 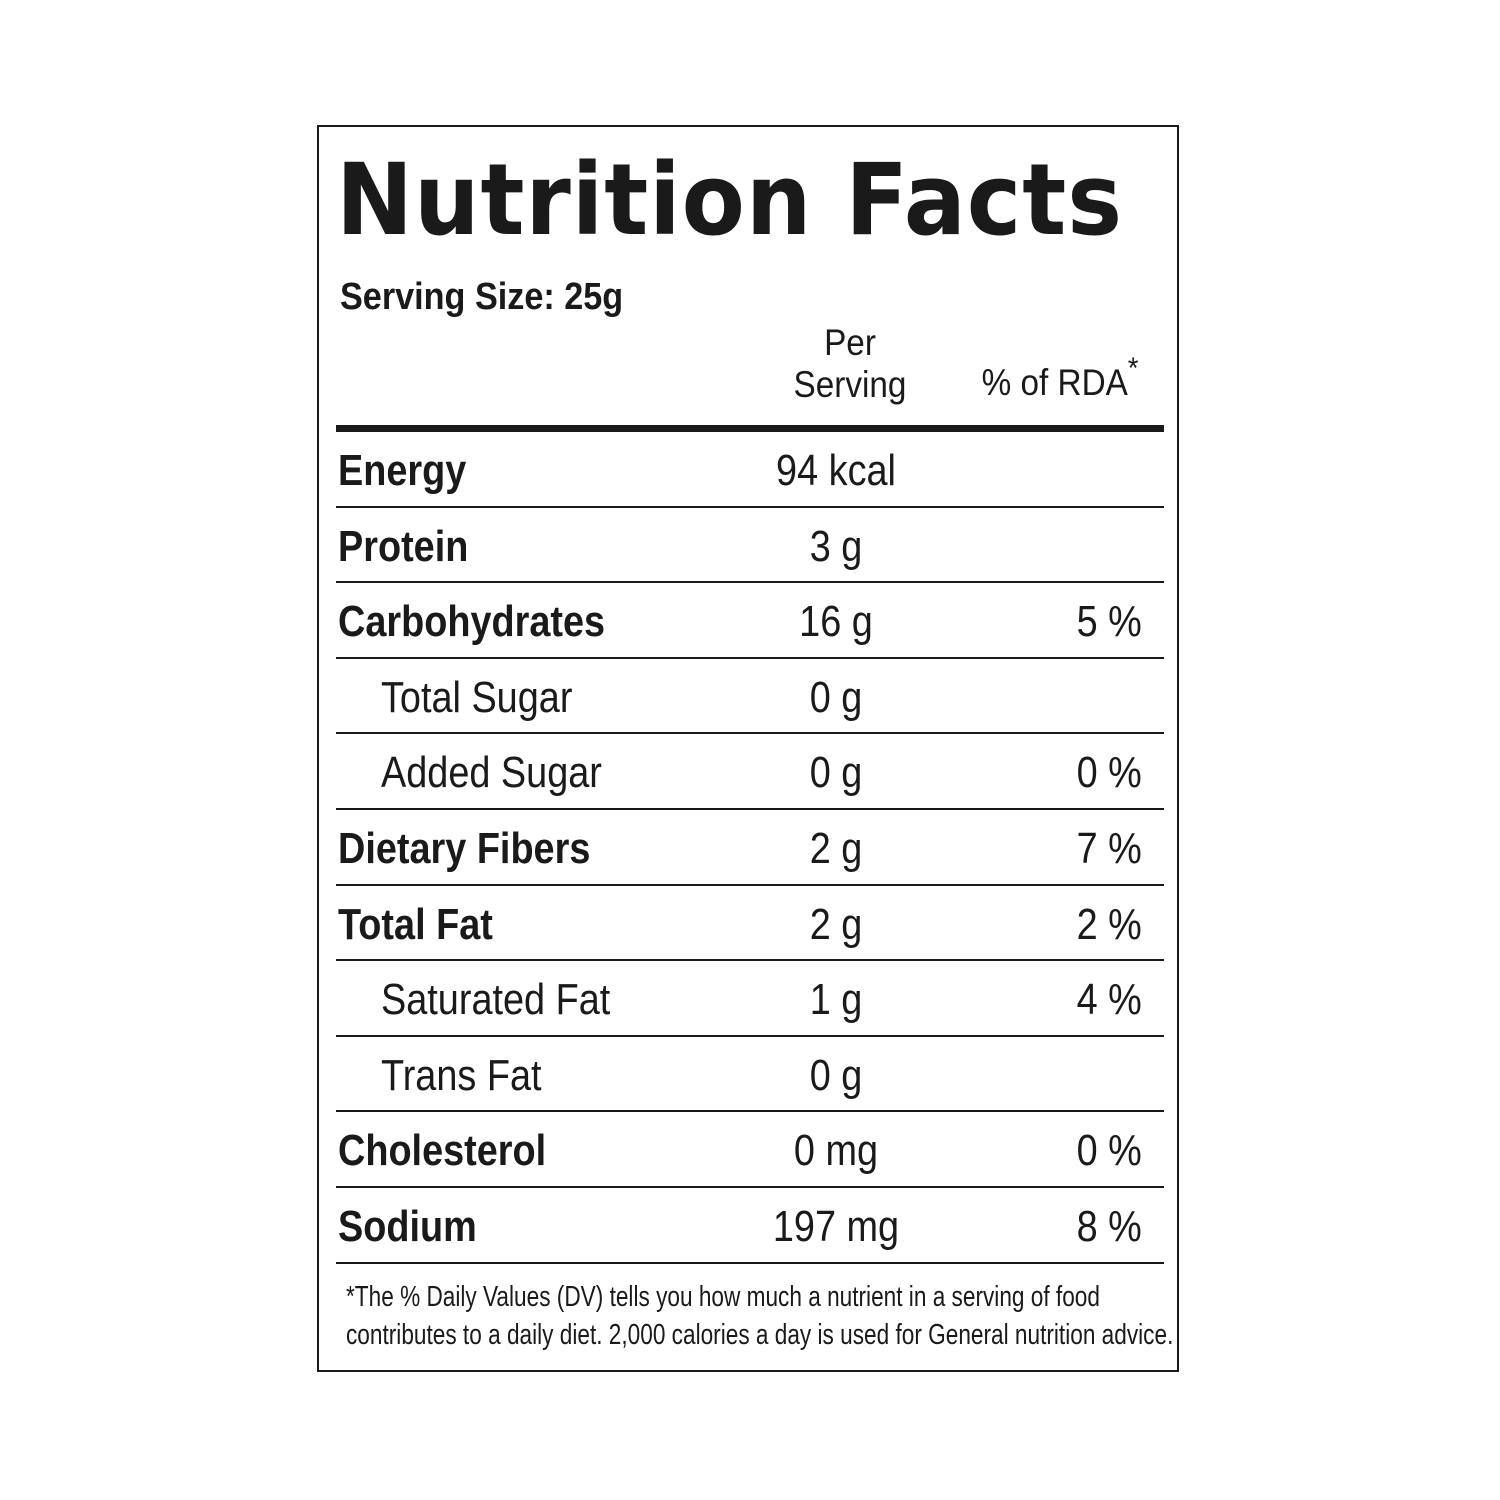 I want to click on column-header-rda: % of RDA*, so click(x=1060, y=378).